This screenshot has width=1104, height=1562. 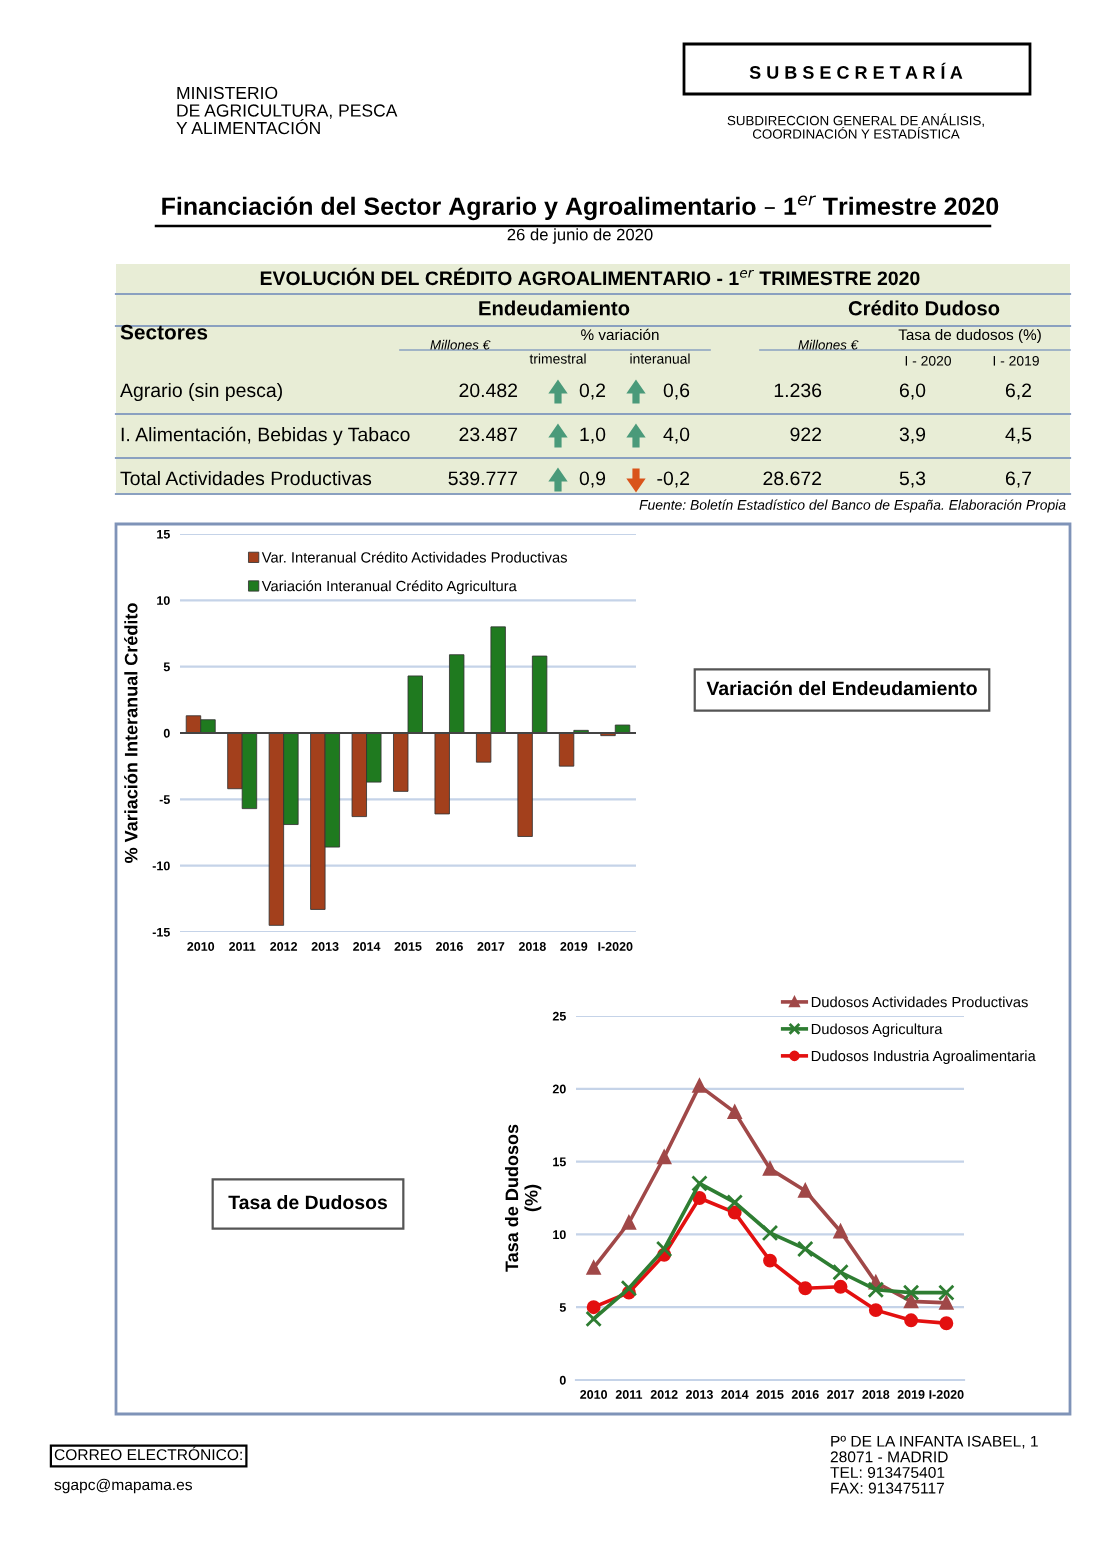 What do you see at coordinates (806, 434) in the screenshot?
I see `text: 922` at bounding box center [806, 434].